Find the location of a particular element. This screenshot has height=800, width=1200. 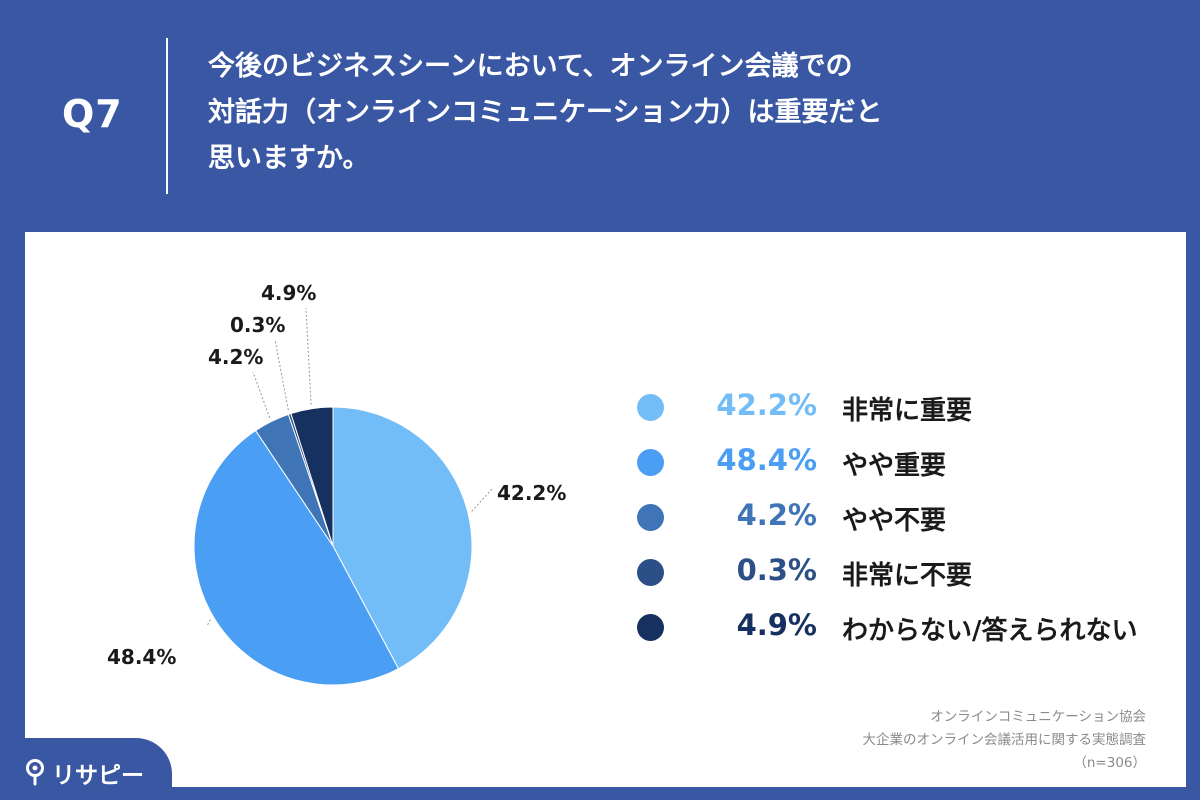

legend-item: 42.2% 非常に重要 is located at coordinates (909, 411).